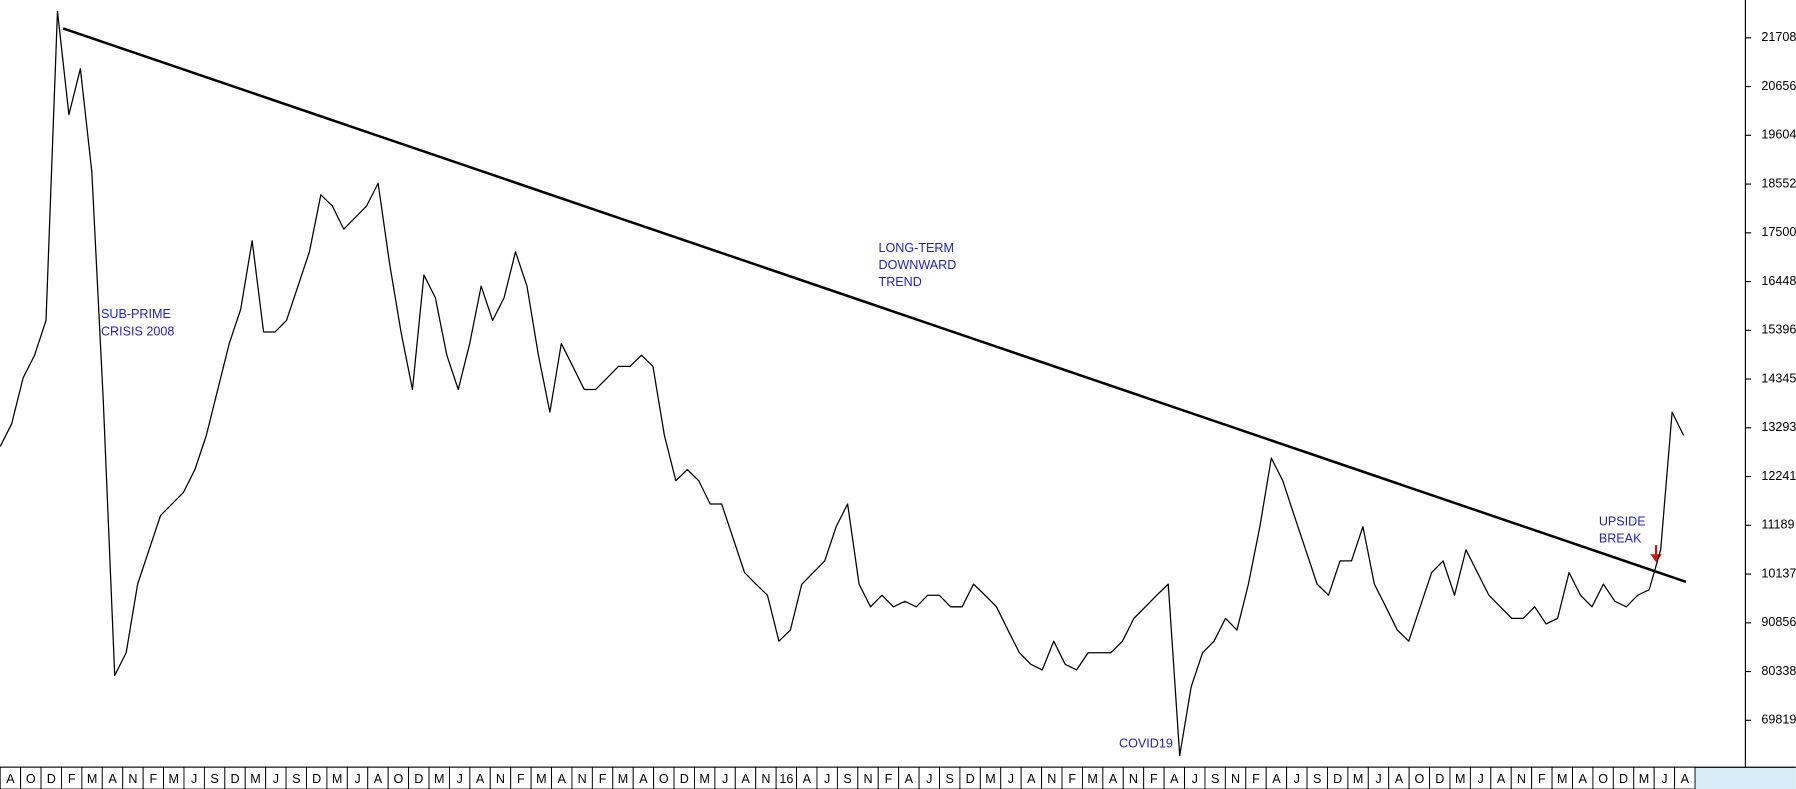 The width and height of the screenshot is (1796, 789). I want to click on y-tick-label: 19604, so click(1778, 135).